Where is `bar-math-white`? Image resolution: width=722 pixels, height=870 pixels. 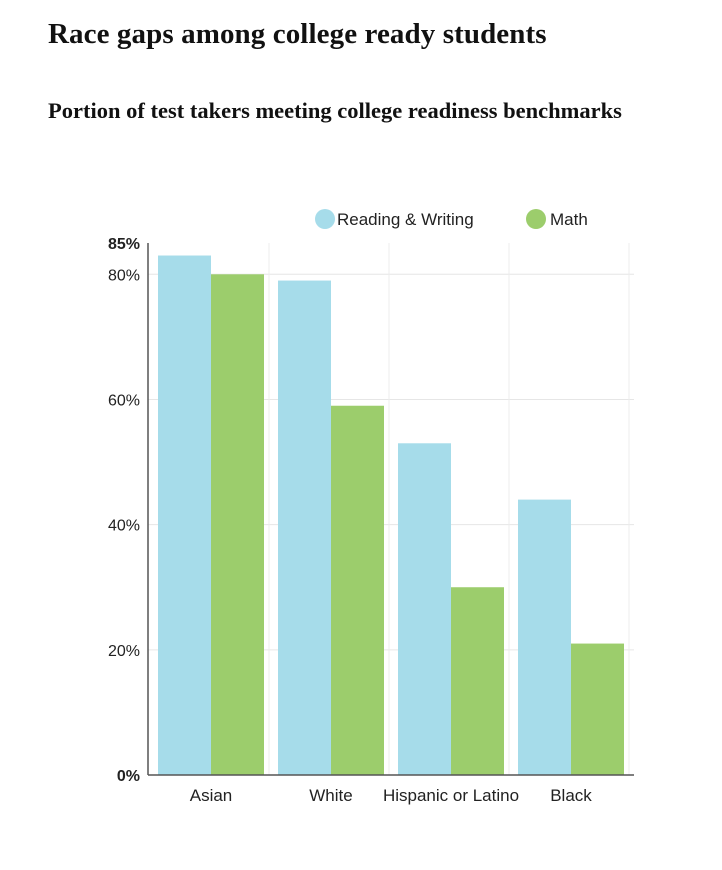
bar-math-white is located at coordinates (357, 590).